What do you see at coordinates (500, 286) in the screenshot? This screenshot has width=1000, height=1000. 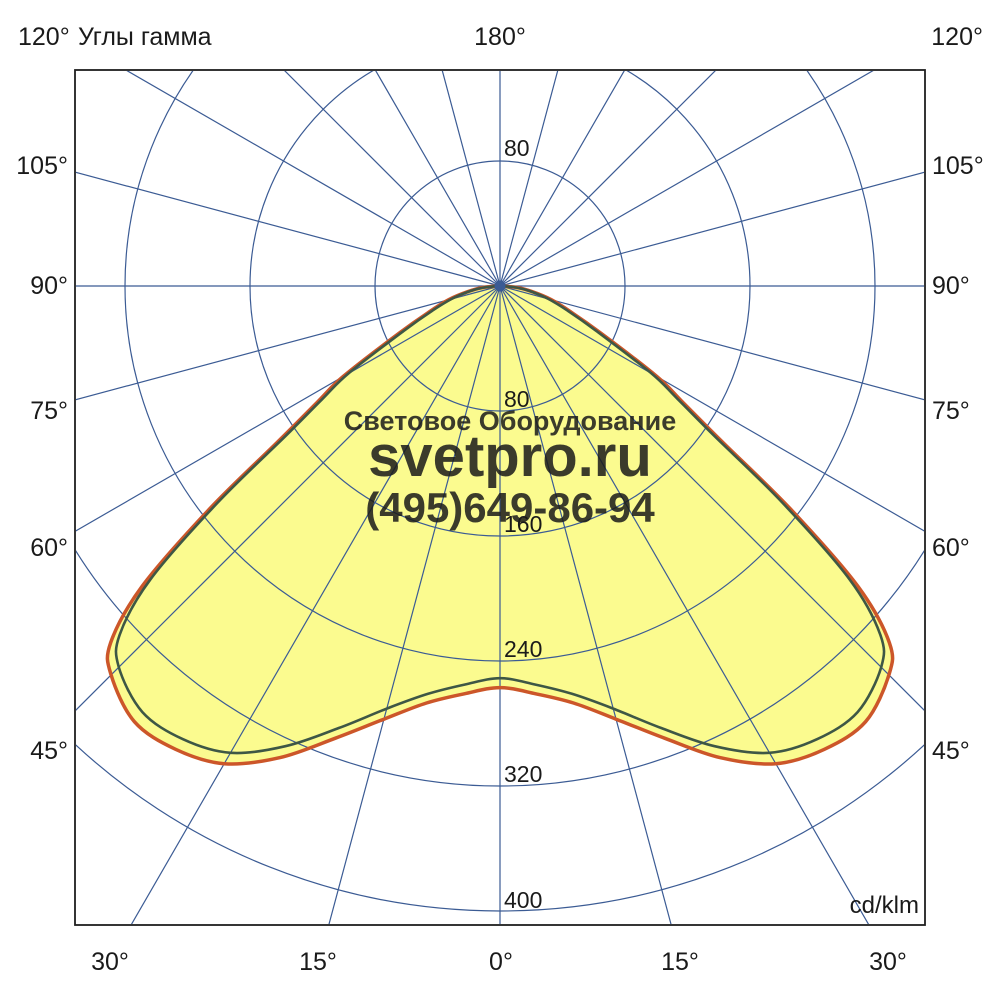 I see `pole-point` at bounding box center [500, 286].